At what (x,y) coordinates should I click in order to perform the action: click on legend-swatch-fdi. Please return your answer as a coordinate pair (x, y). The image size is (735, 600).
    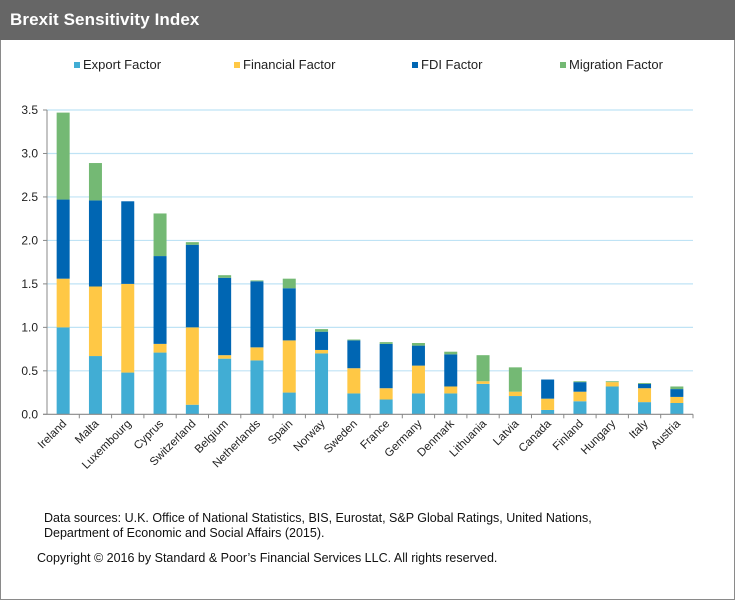
    Looking at the image, I should click on (415, 64).